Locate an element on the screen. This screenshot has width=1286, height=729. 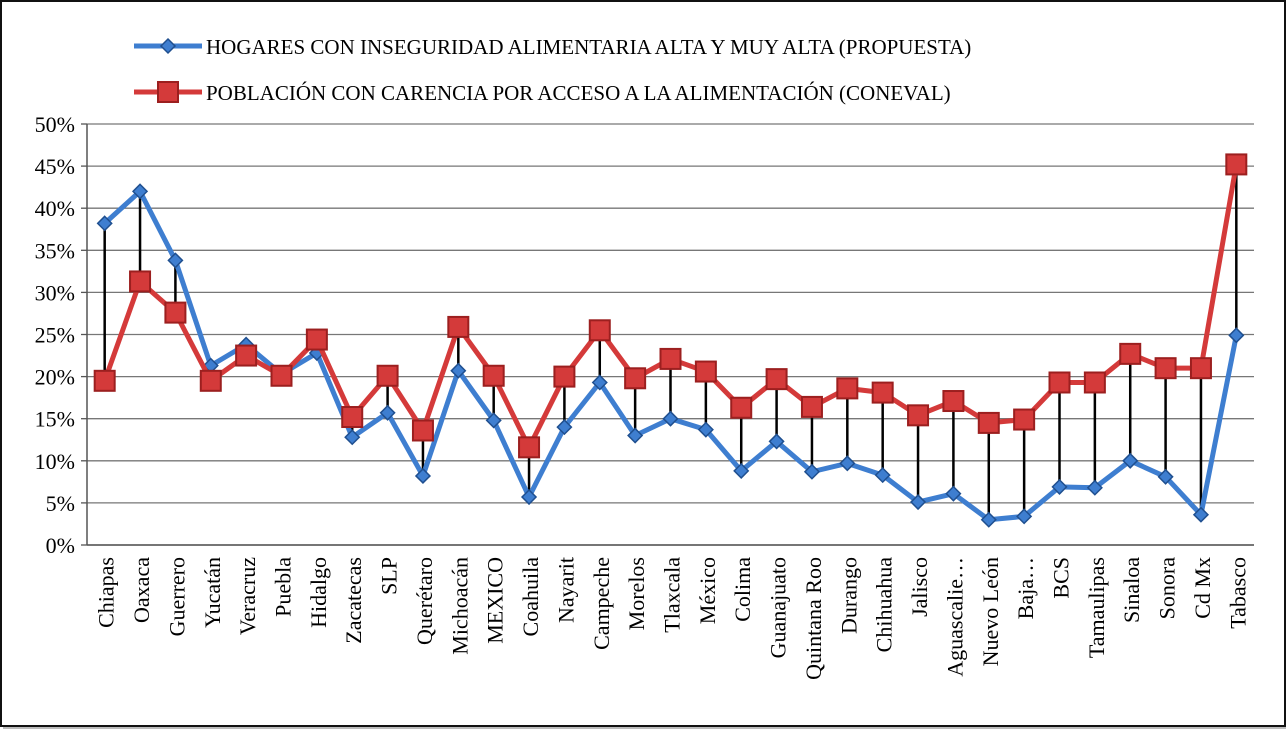
x-tick-label: Yucatán is located at coordinates (212, 592).